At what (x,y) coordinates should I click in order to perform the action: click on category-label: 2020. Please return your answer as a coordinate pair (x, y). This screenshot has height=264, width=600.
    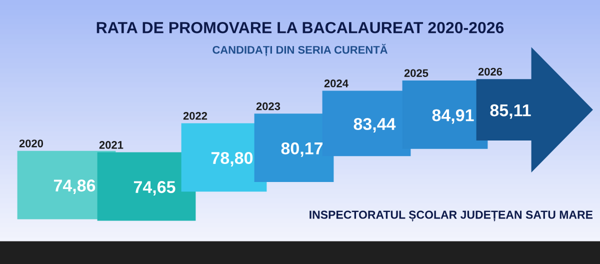
    Looking at the image, I should click on (31, 144).